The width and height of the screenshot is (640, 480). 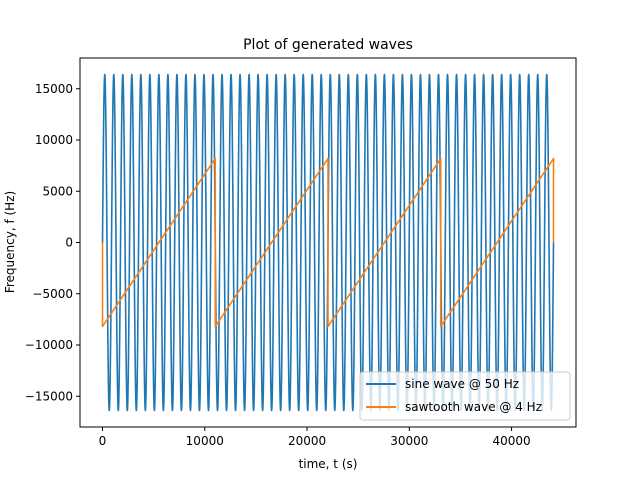 I want to click on x-tick-label: 40000, so click(x=511, y=441).